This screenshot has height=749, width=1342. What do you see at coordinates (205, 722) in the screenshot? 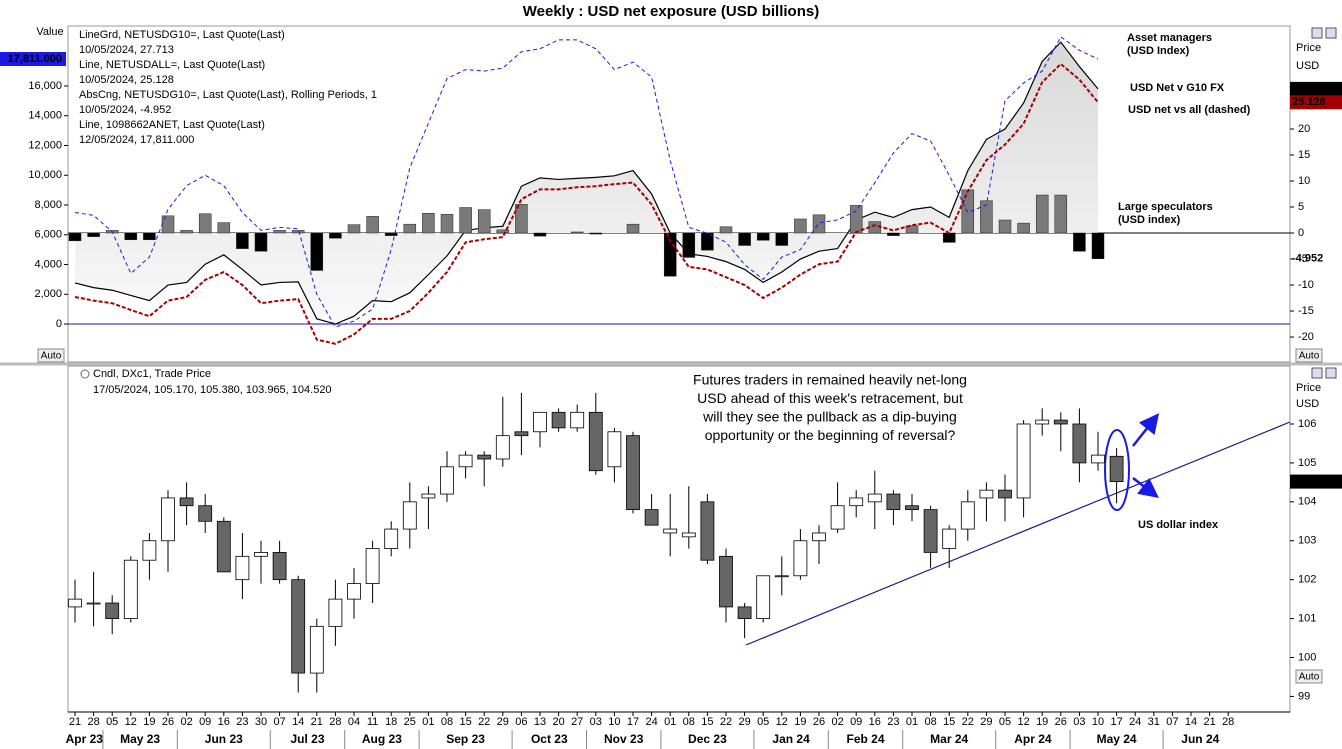
I see `x-tick-label: 09` at bounding box center [205, 722].